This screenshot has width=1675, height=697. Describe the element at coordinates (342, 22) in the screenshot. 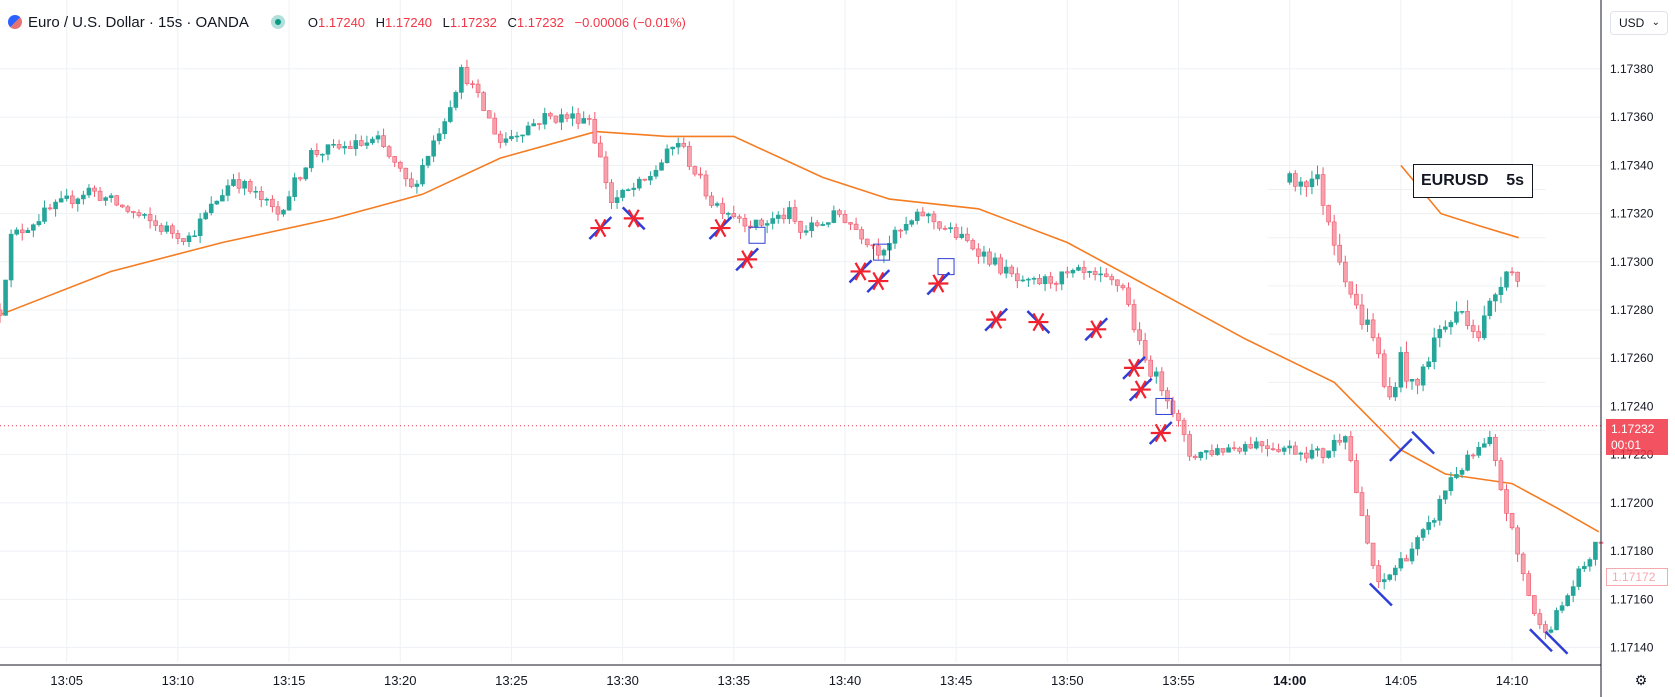

I see `open-value: 1.17240` at that location.